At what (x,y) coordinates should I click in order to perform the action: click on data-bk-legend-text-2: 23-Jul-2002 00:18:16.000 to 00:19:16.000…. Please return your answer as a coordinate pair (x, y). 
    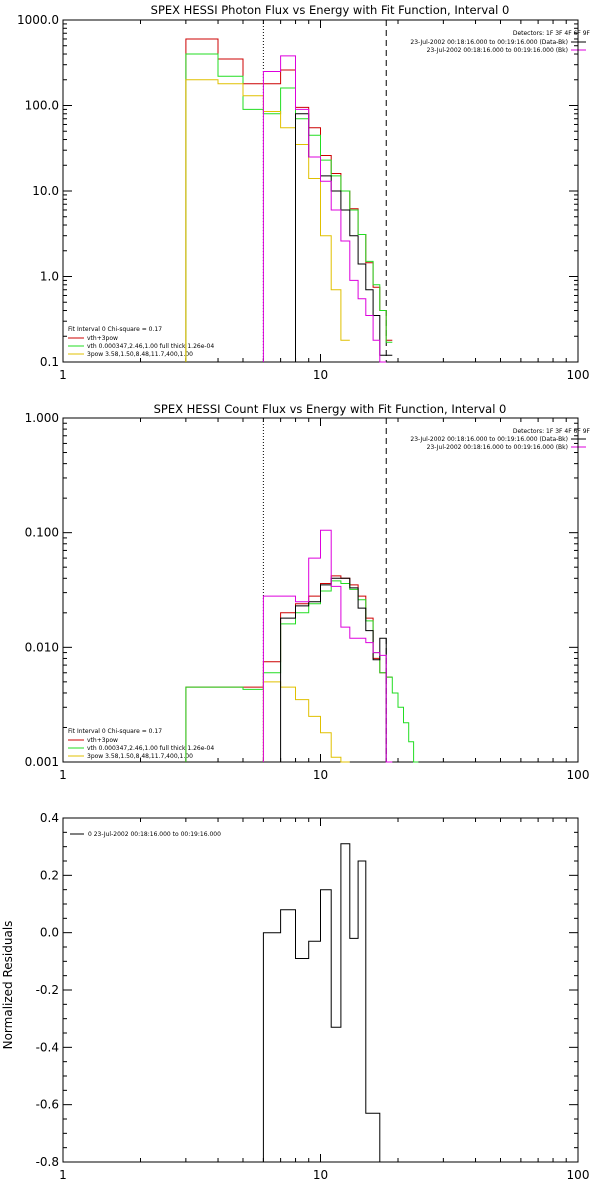
    Looking at the image, I should click on (489, 439).